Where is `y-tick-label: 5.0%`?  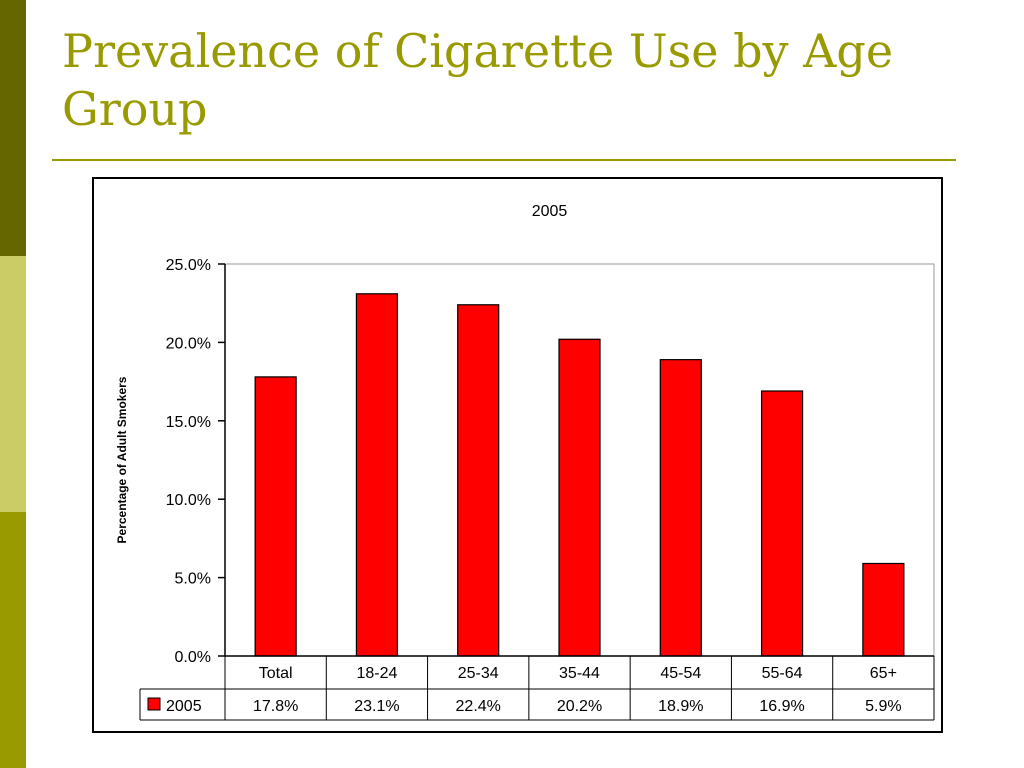
y-tick-label: 5.0% is located at coordinates (193, 579).